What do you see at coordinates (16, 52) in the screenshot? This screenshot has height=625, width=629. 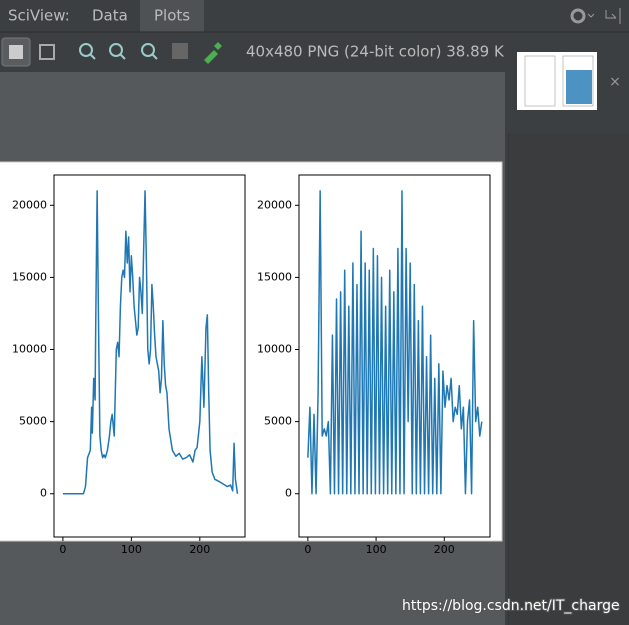 I see `checker-icon` at bounding box center [16, 52].